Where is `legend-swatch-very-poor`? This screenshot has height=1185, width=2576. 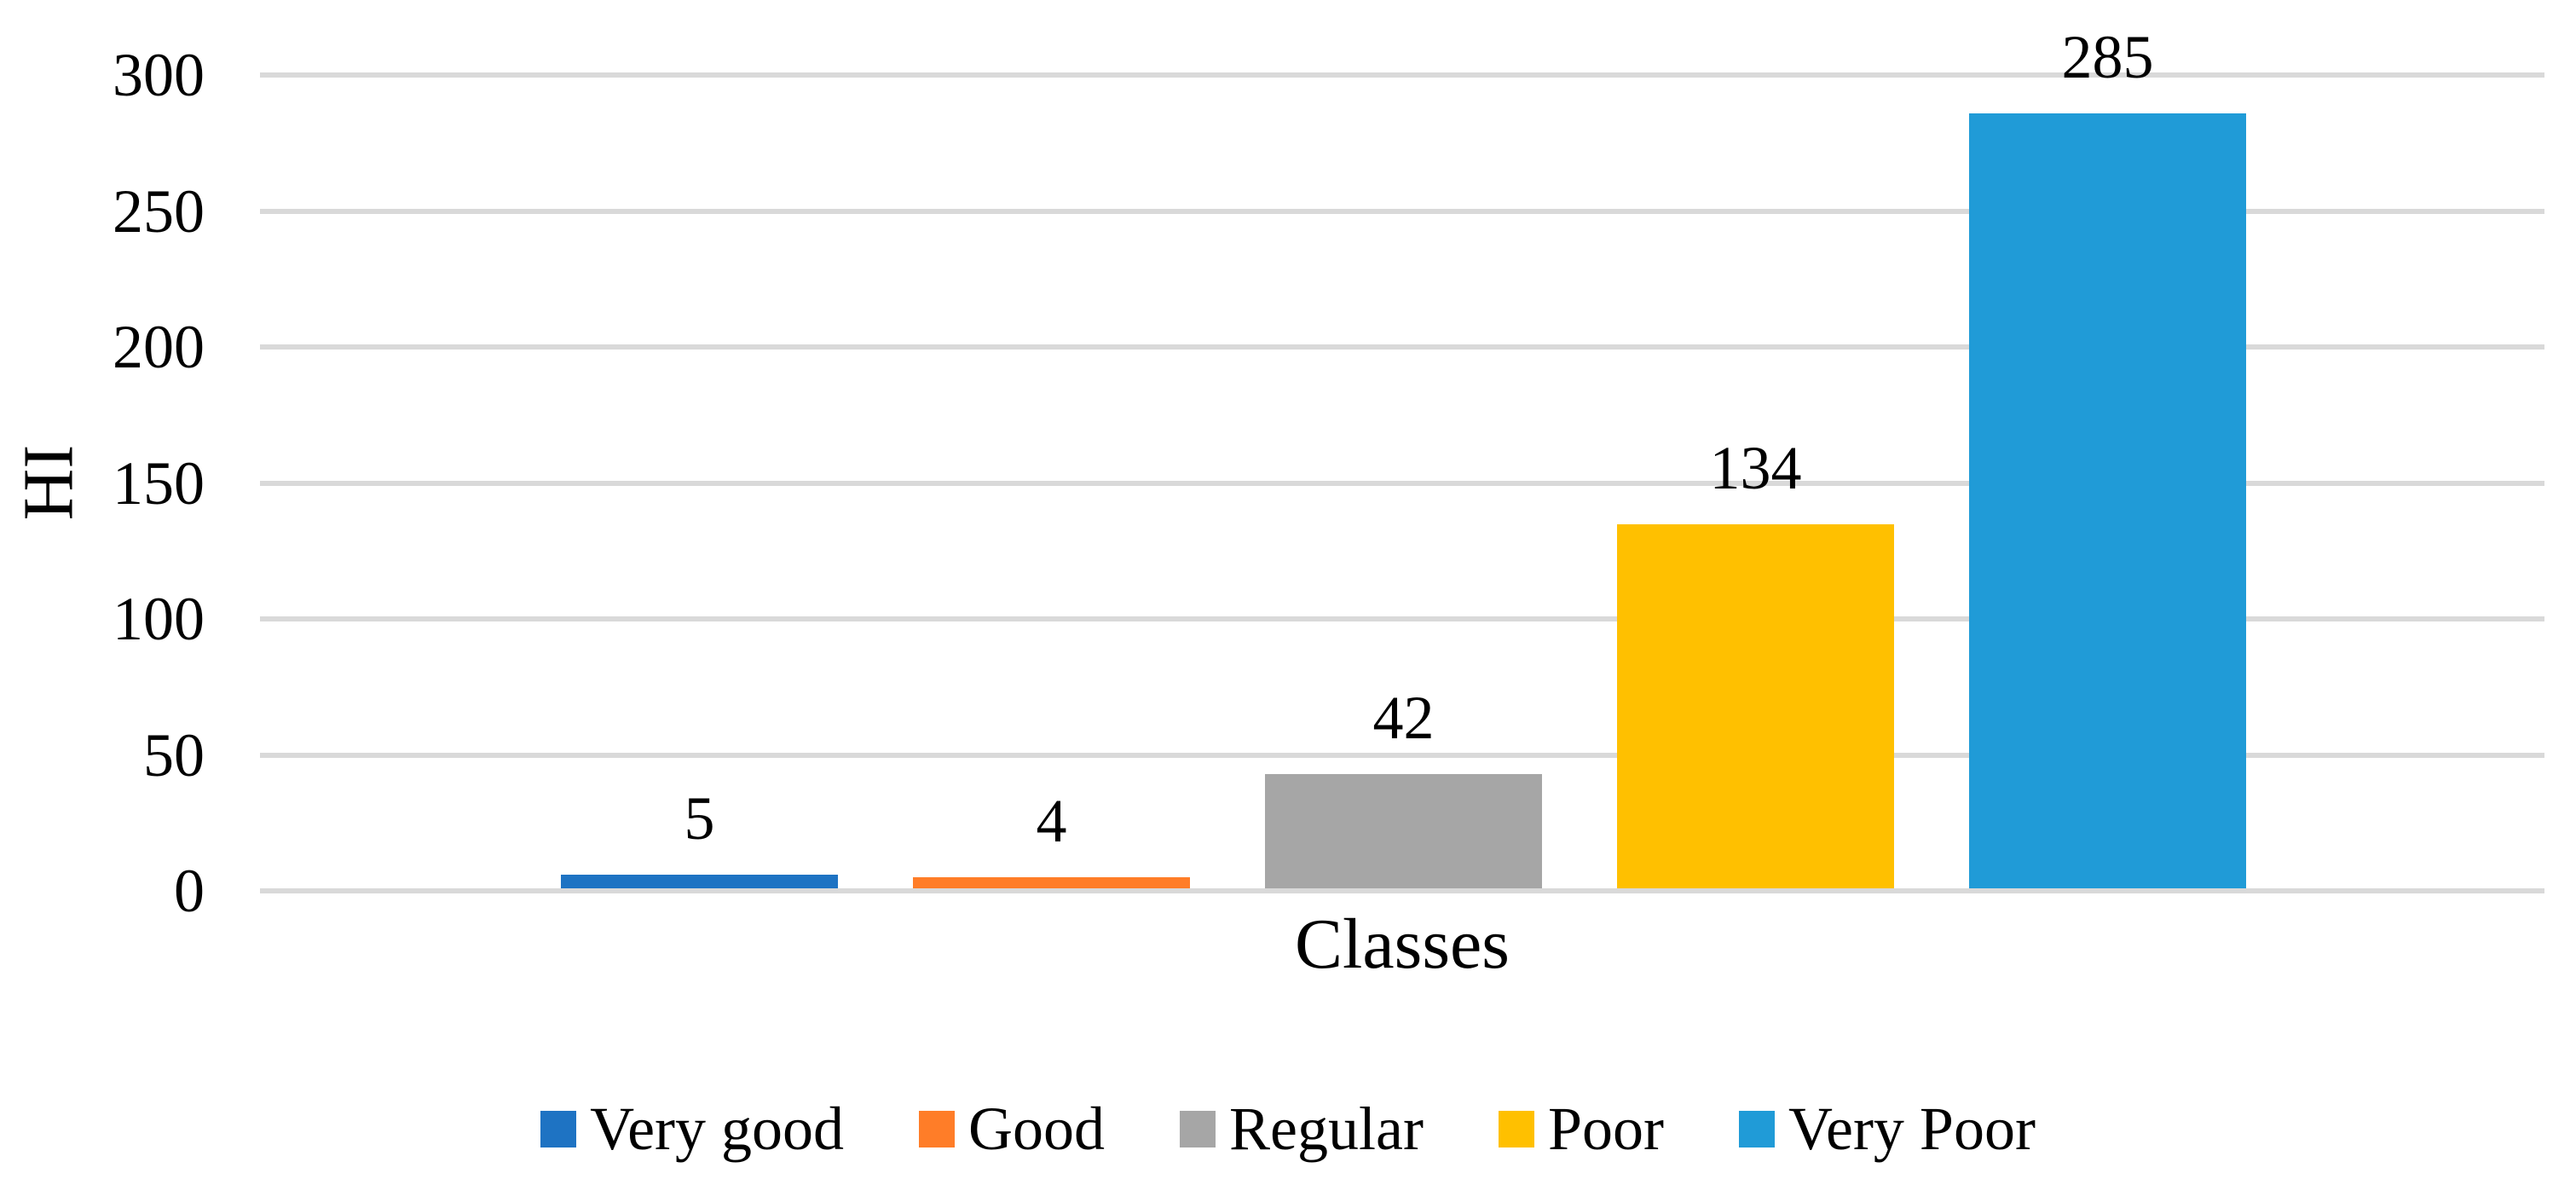
legend-swatch-very-poor is located at coordinates (1756, 1129).